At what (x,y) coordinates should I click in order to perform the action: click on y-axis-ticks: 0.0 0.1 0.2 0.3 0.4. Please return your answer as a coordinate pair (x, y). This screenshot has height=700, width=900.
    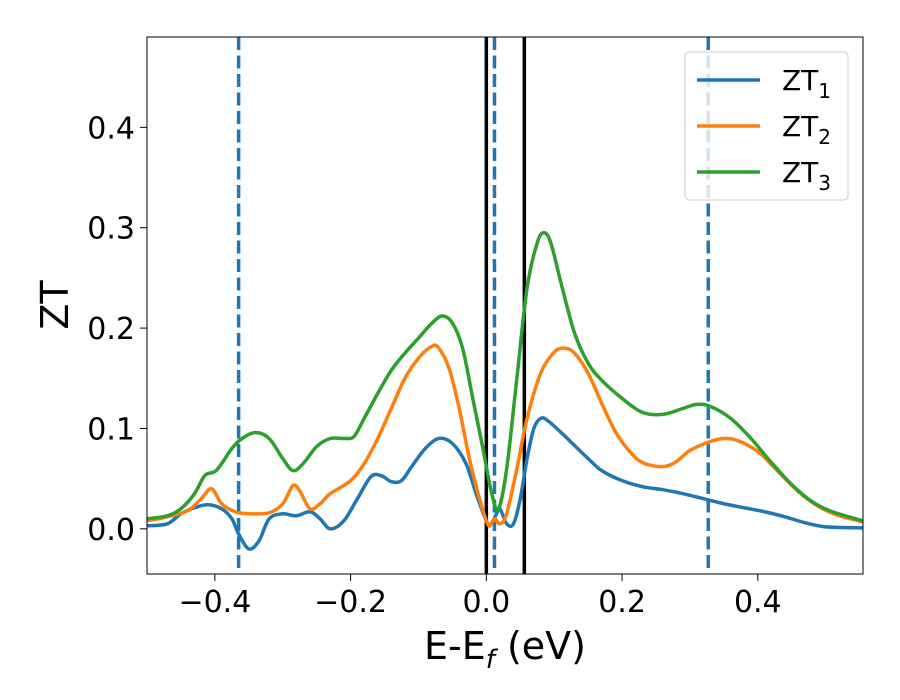
    Looking at the image, I should click on (117, 329).